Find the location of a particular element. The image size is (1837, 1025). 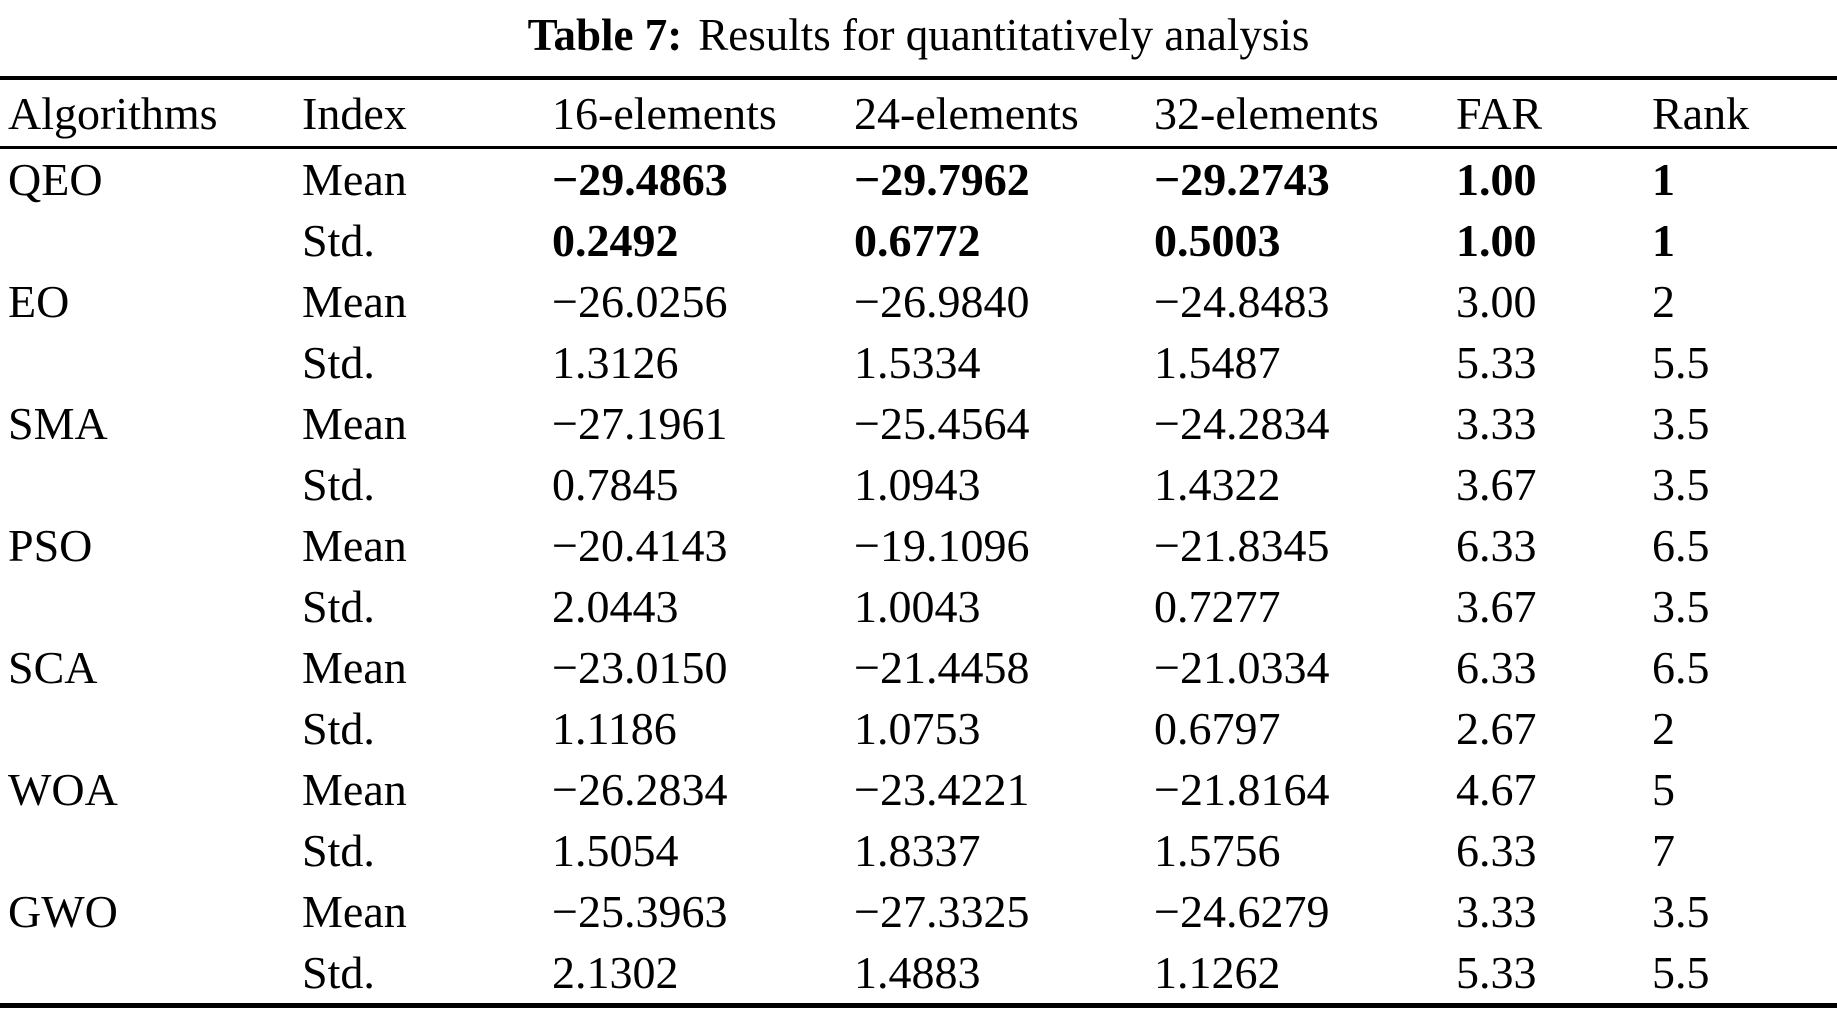

cell-16-elements: −25.3963 is located at coordinates (640, 911).